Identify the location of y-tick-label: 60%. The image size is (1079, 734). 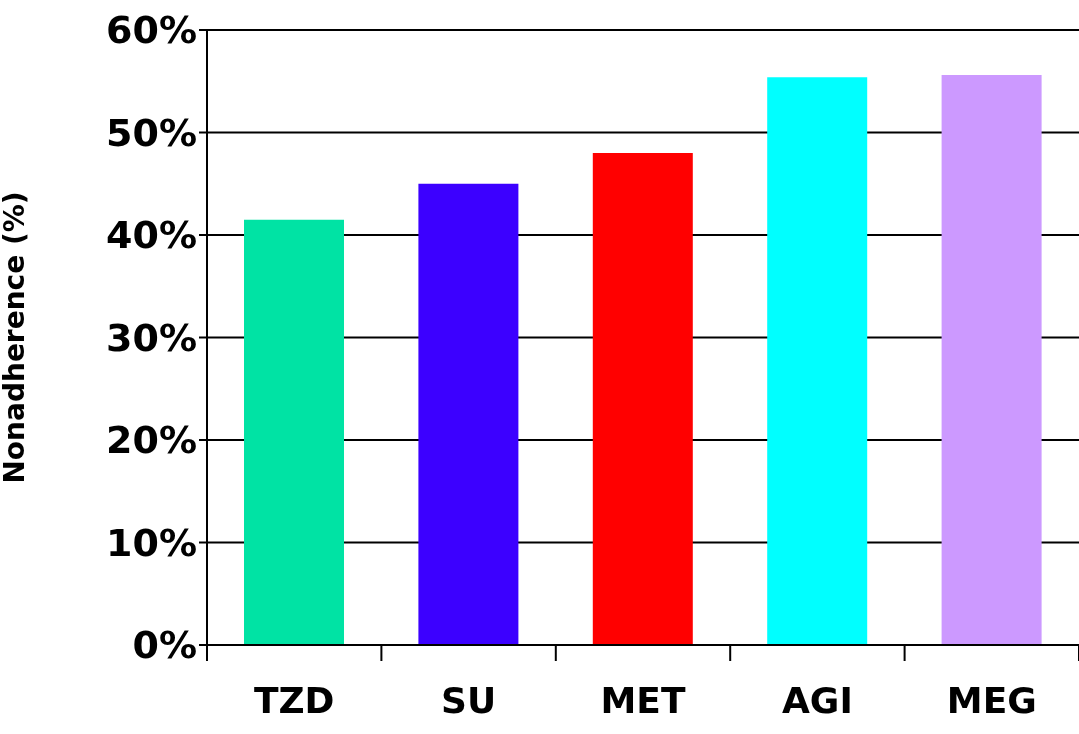
(151, 30).